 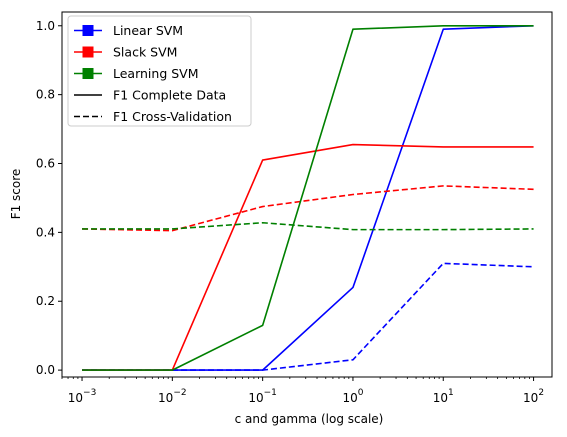 What do you see at coordinates (172, 116) in the screenshot?
I see `legend-label-f1-cross-validation: F1 Cross-Validation` at bounding box center [172, 116].